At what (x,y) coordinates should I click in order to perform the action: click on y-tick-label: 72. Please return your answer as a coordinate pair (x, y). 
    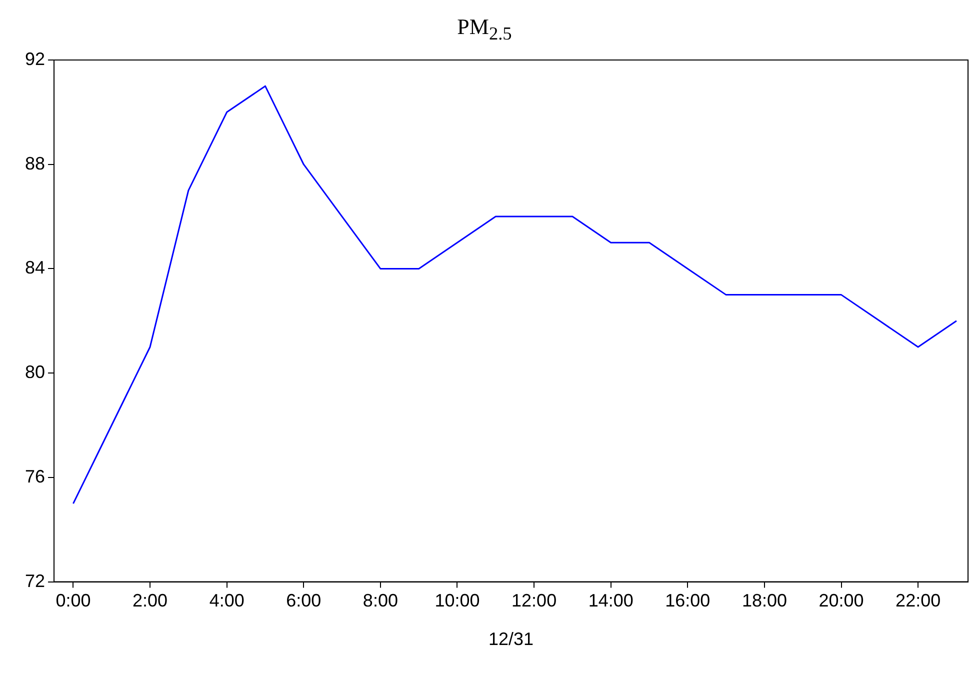
    Looking at the image, I should click on (35, 580).